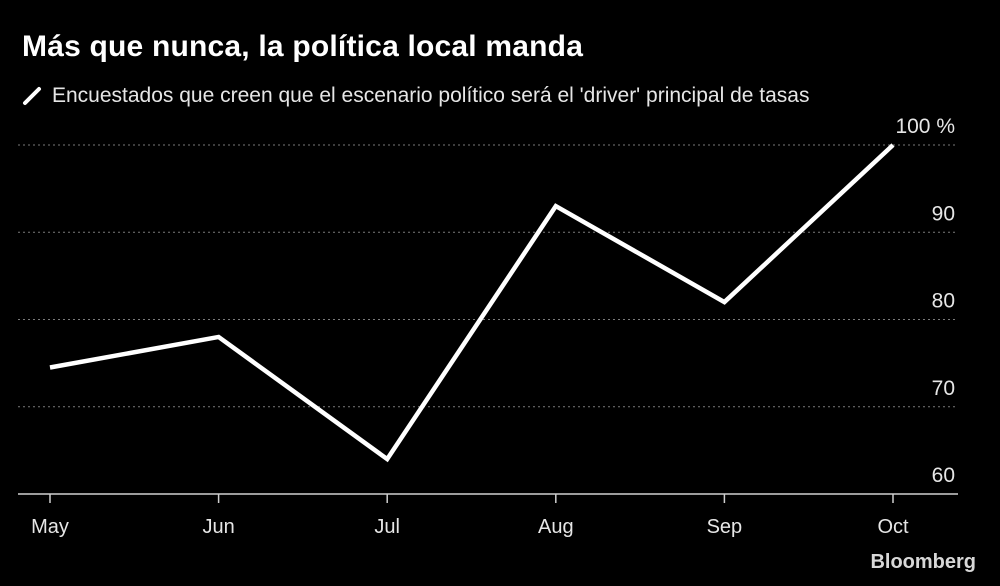  Describe the element at coordinates (943, 213) in the screenshot. I see `y-tick-label-90: 90` at that location.